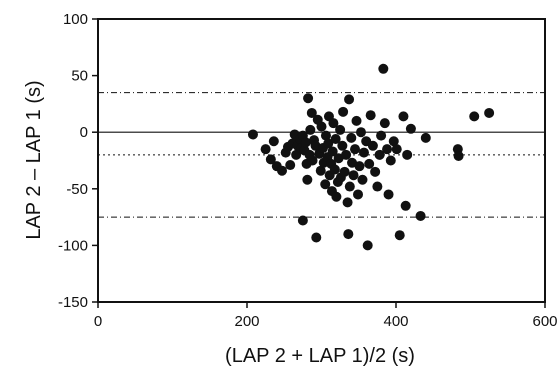 Image resolution: width=560 pixels, height=369 pixels. Describe the element at coordinates (98, 321) in the screenshot. I see `x-tick-label: 0` at that location.